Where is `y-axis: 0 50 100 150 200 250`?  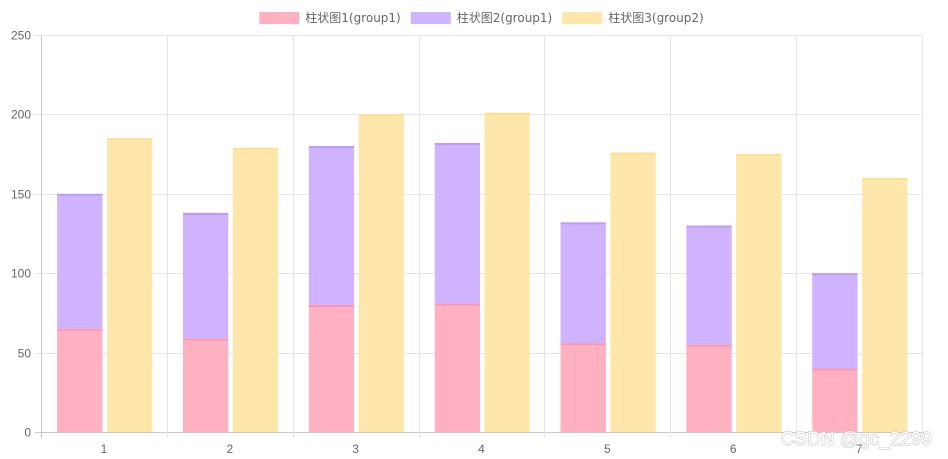
y-axis: 0 50 100 150 200 250 is located at coordinates (21, 234).